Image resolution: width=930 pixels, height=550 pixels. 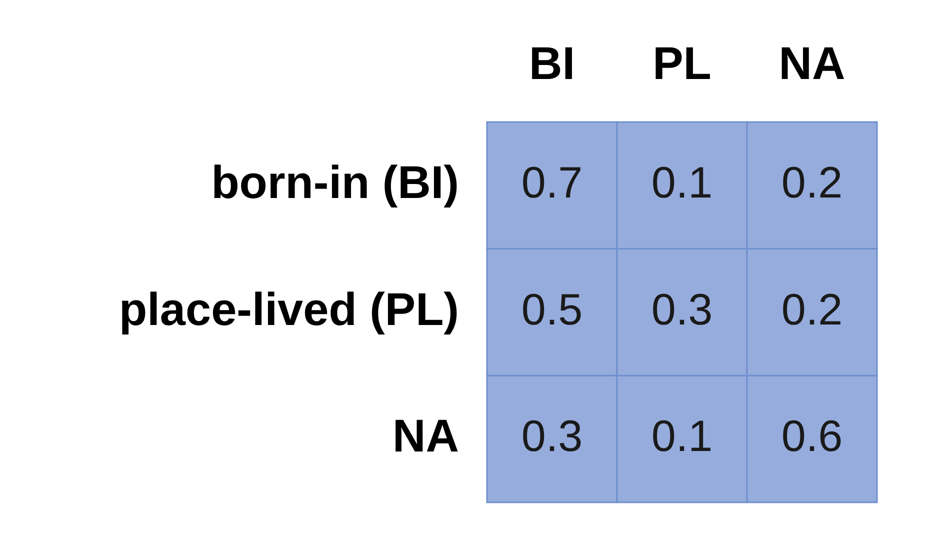 What do you see at coordinates (812, 437) in the screenshot?
I see `data-label: 0.6` at bounding box center [812, 437].